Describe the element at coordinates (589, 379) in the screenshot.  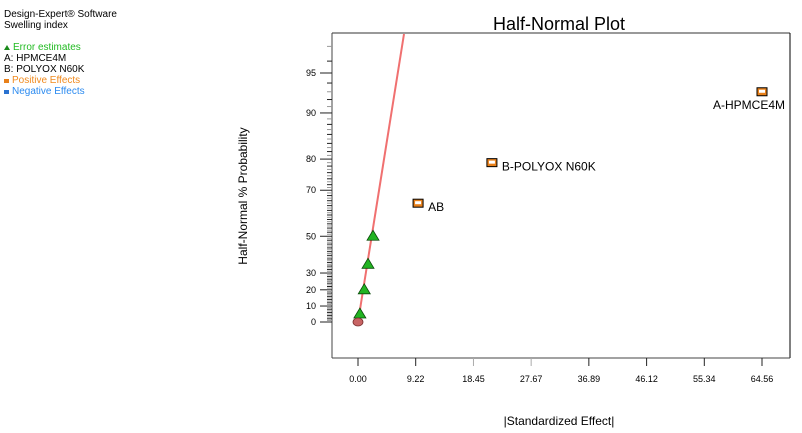
I see `x-tick-label: 36.89` at that location.